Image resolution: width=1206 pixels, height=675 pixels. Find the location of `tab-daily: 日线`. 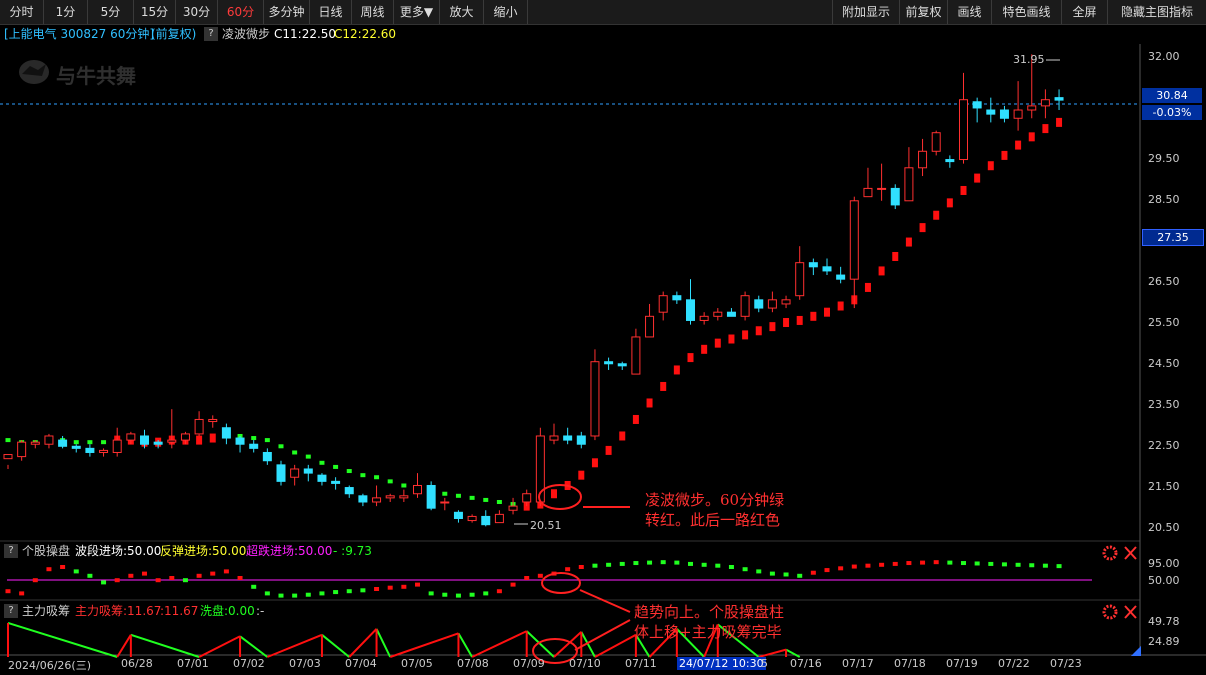

tab-daily: 日线 is located at coordinates (331, 12).